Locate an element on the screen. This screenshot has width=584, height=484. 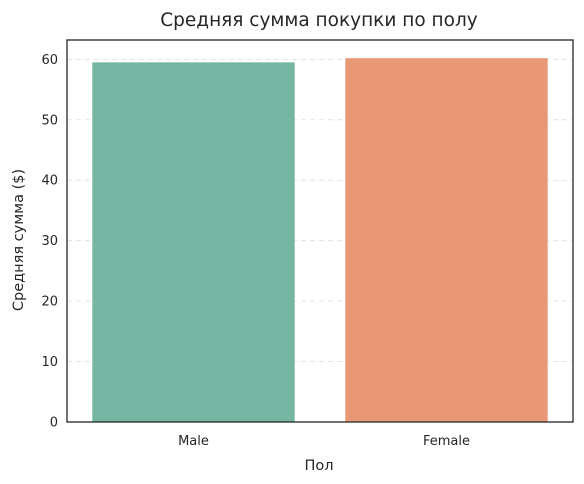
y-tick-label: 60 is located at coordinates (49, 60).